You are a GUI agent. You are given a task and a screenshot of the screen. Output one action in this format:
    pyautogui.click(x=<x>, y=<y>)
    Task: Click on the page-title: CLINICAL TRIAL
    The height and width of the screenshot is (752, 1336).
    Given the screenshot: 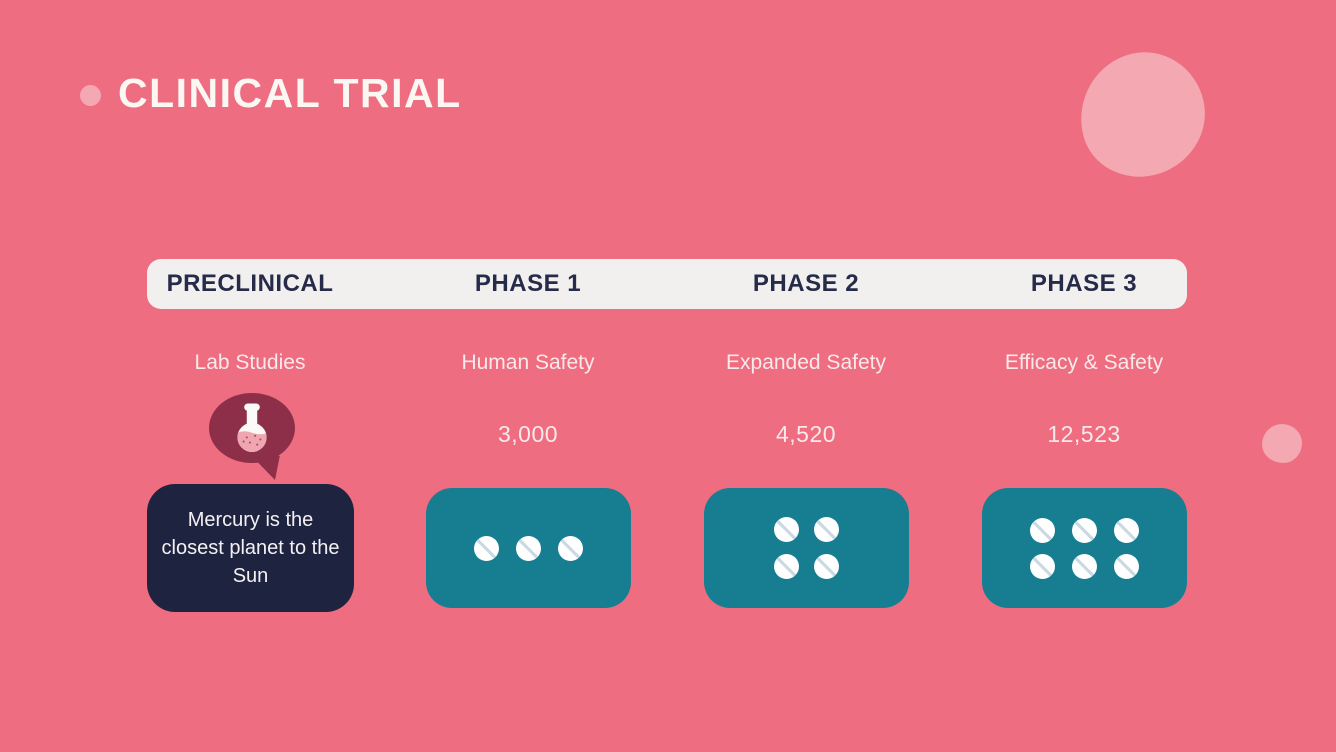 What is the action you would take?
    pyautogui.click(x=290, y=93)
    